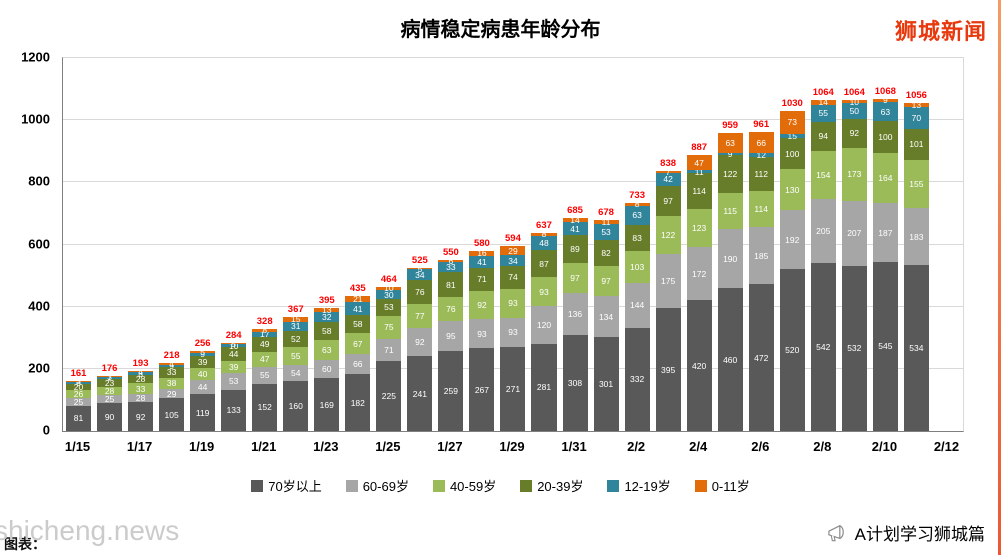  Describe the element at coordinates (823, 244) in the screenshot. I see `bar-column: 542 205 154 94 55 14 1064` at that location.